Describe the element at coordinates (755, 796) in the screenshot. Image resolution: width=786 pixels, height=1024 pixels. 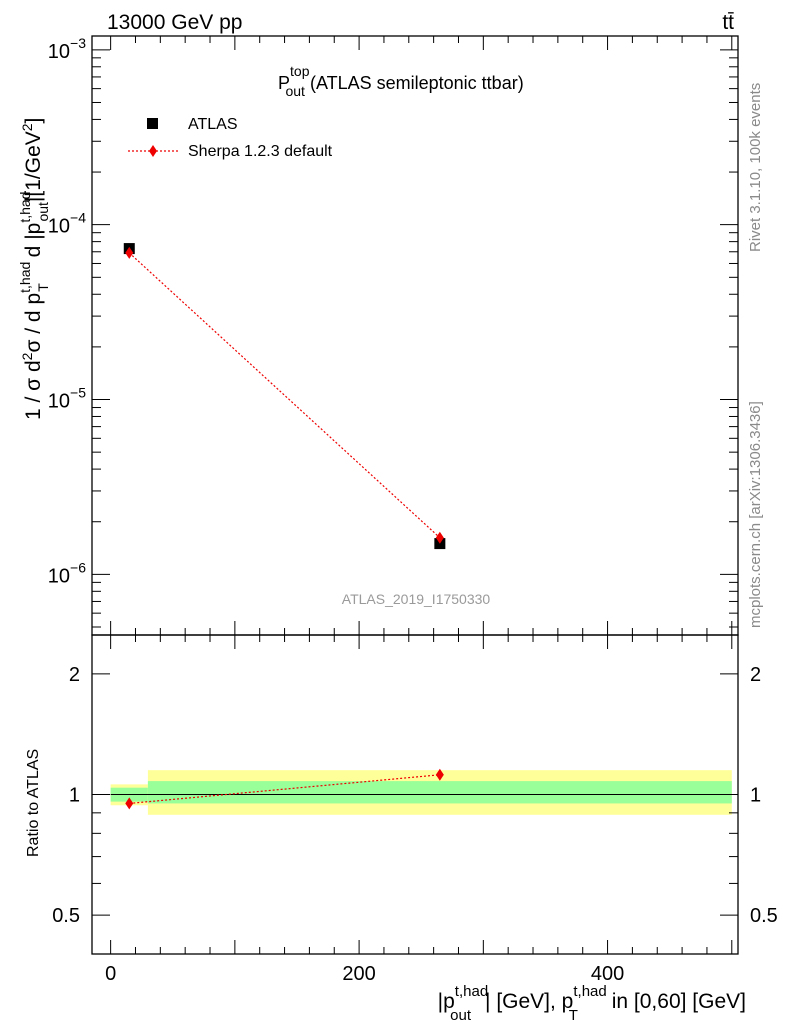
I see `ratio-y-tick-label-right: 1` at that location.